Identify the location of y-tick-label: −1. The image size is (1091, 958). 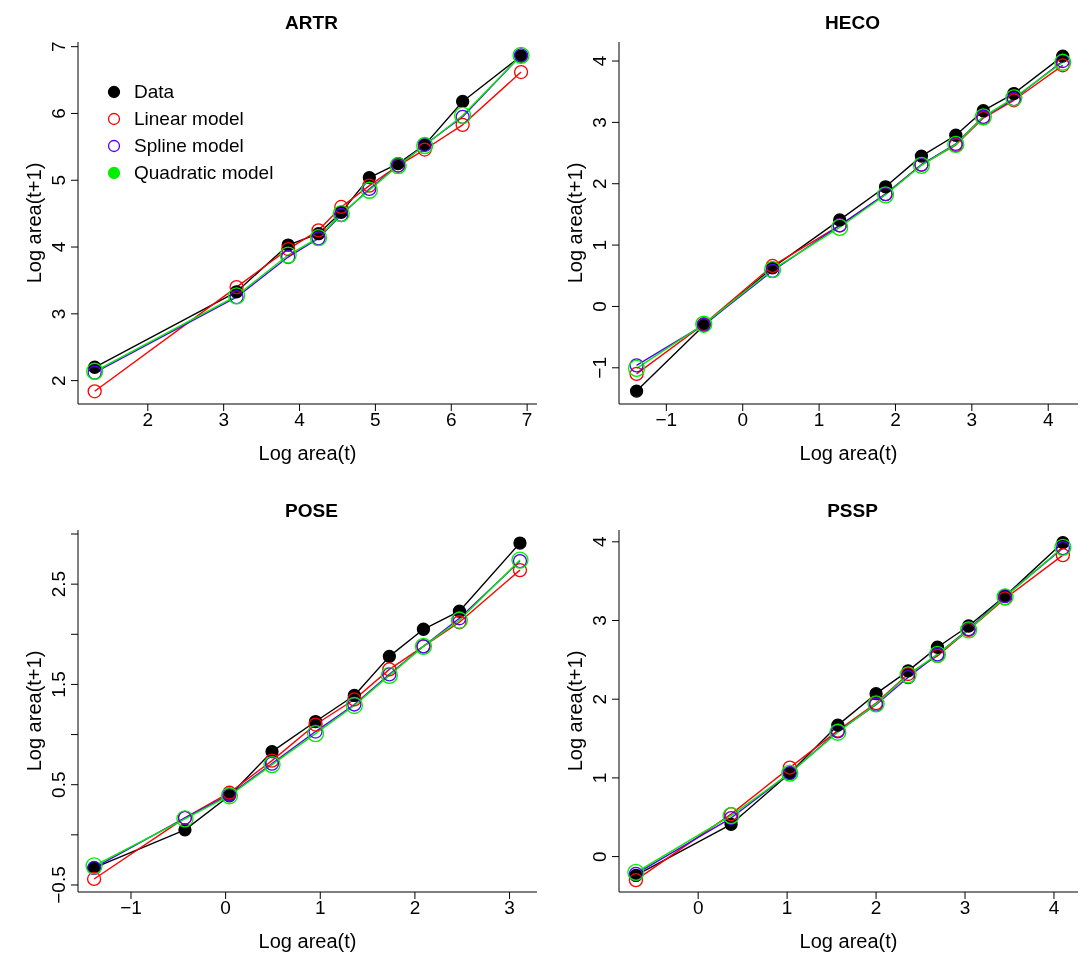
(599, 367).